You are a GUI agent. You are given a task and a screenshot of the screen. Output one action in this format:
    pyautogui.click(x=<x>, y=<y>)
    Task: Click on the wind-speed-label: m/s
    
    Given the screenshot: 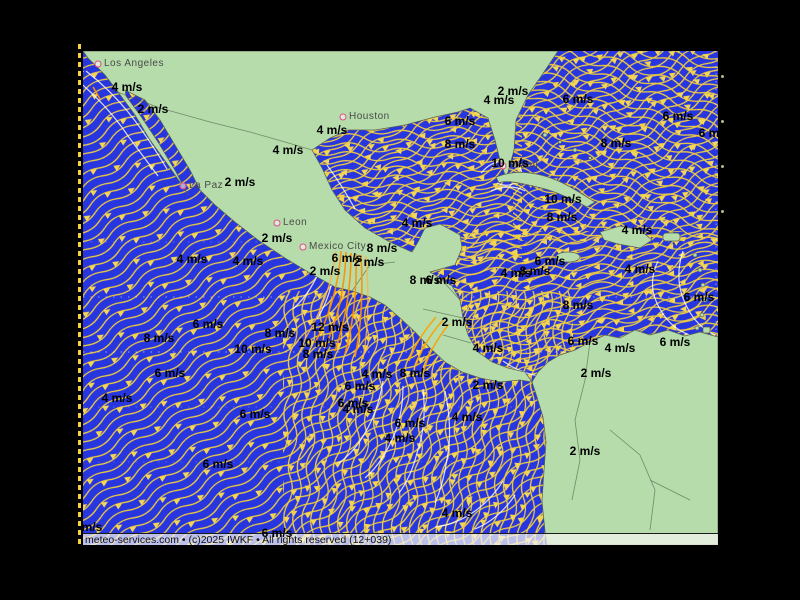 What is the action you would take?
    pyautogui.click(x=93, y=527)
    